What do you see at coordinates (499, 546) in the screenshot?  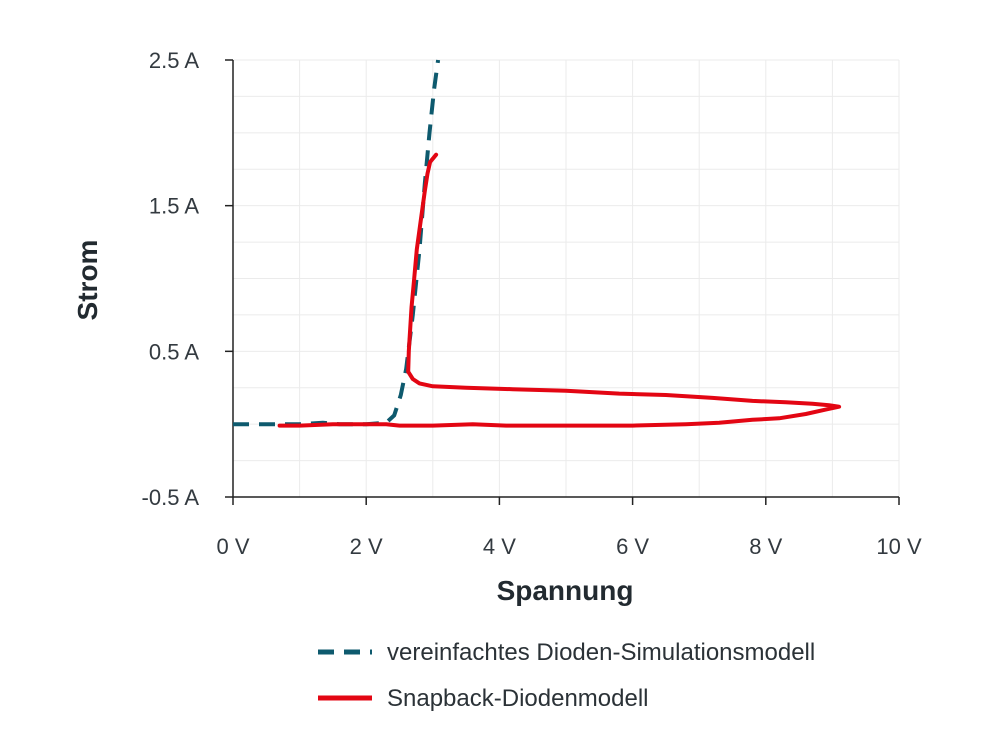 I see `x-tick-label: 4 V` at bounding box center [499, 546].